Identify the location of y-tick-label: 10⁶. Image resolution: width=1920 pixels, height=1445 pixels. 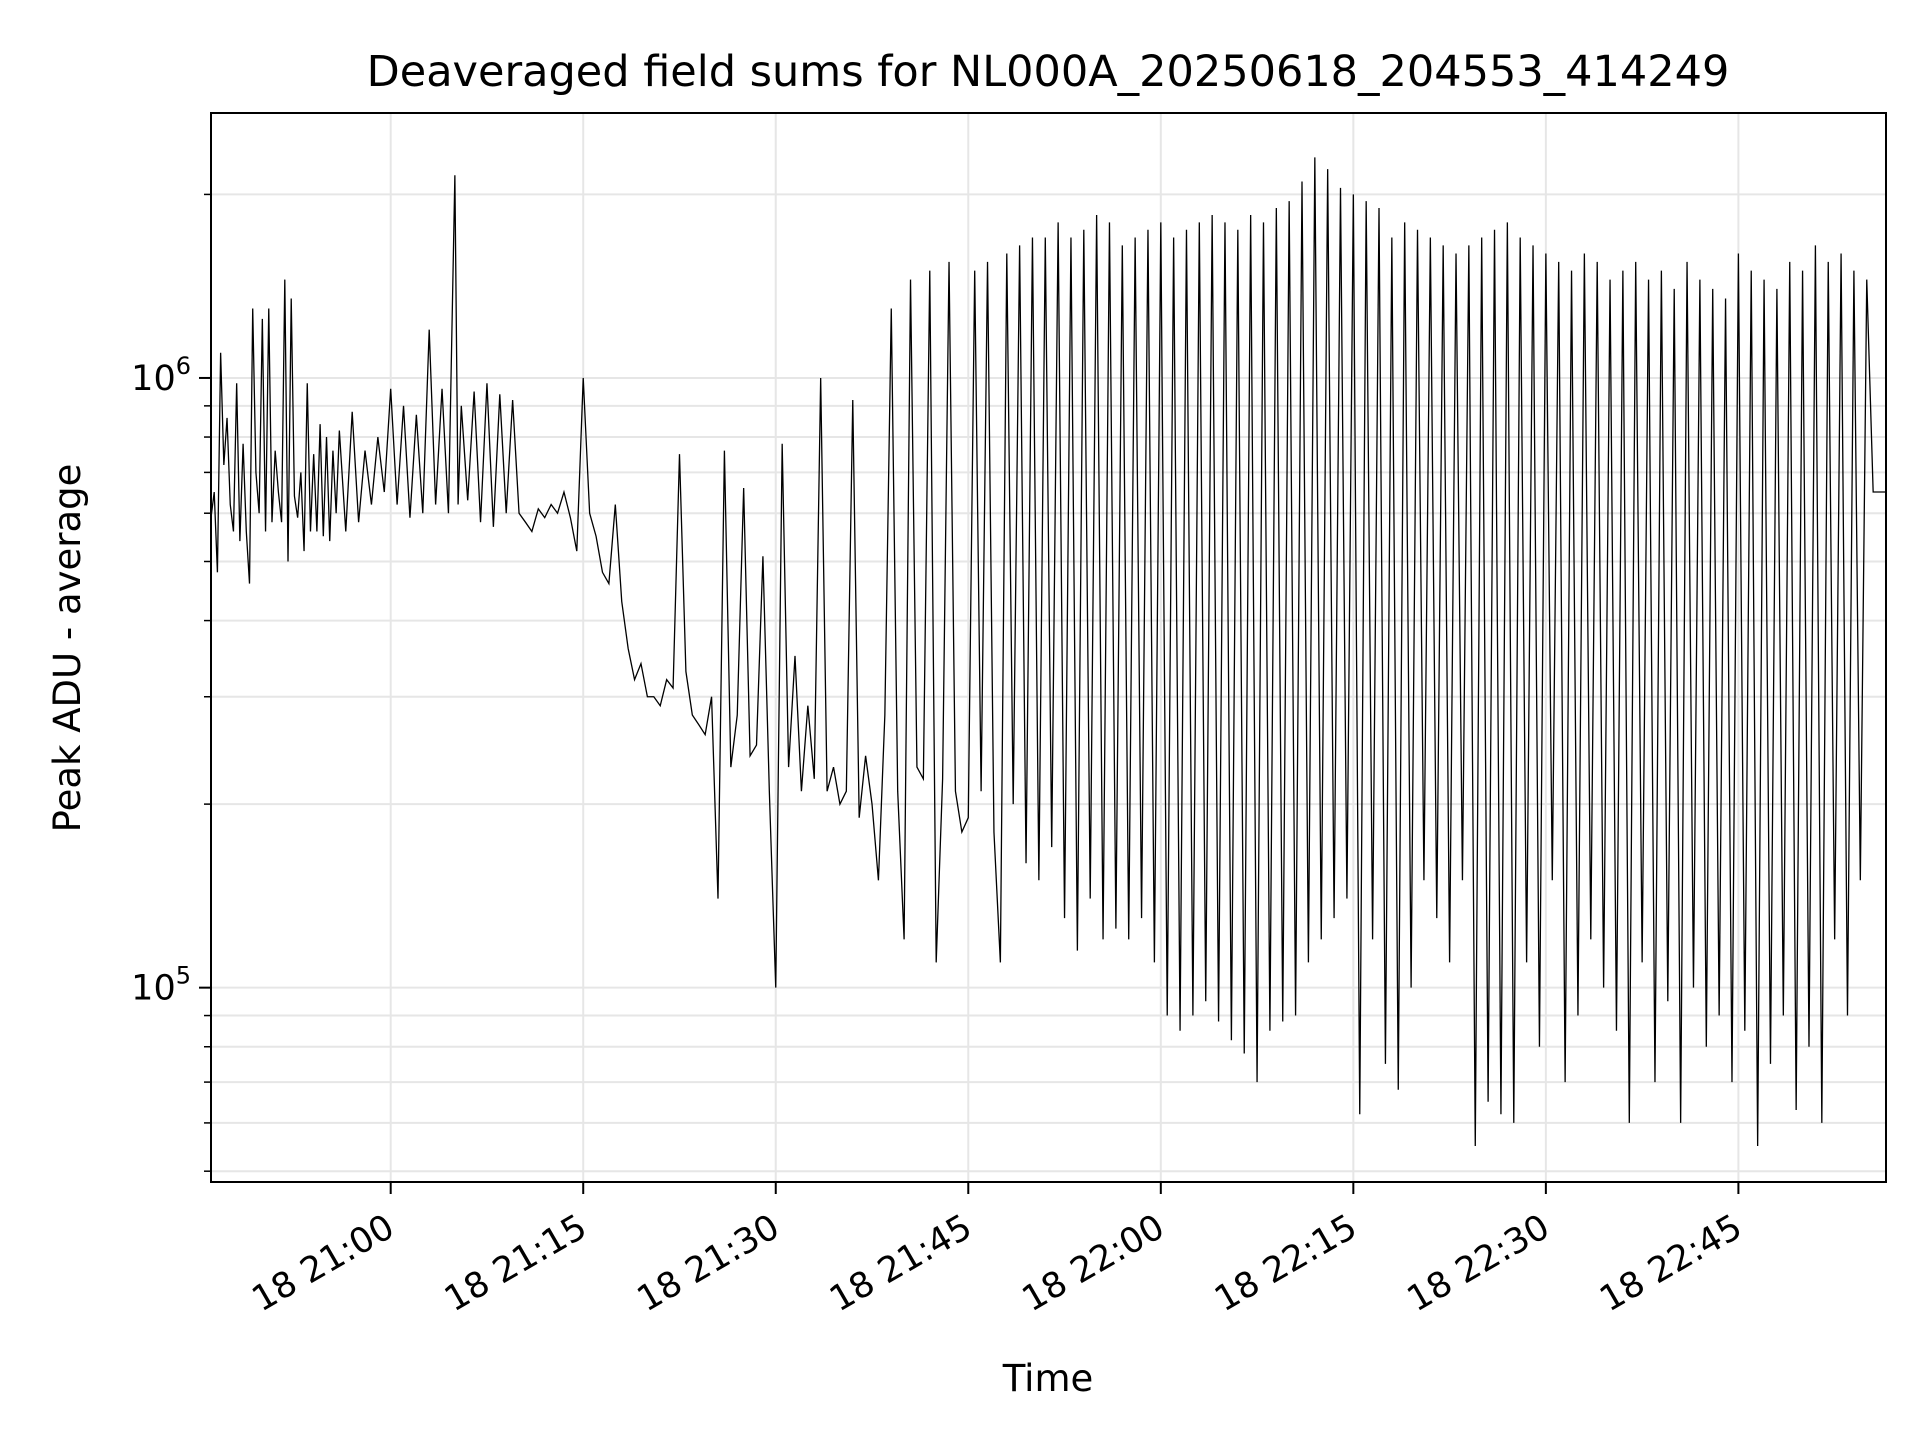
(161, 375).